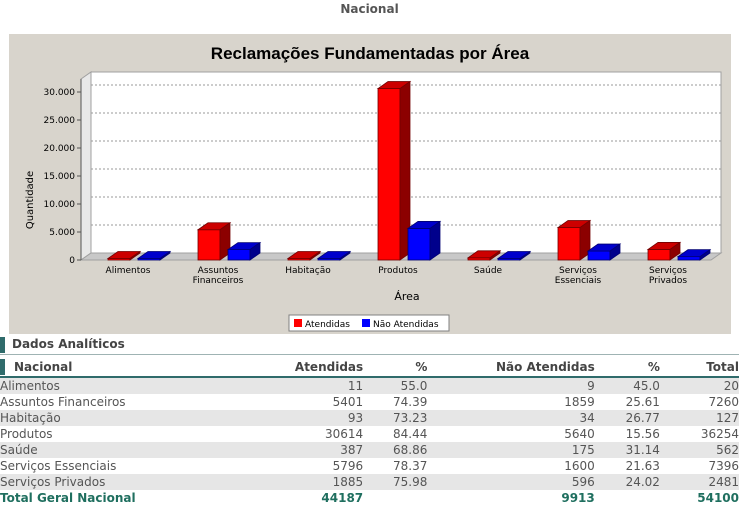 The height and width of the screenshot is (506, 739). What do you see at coordinates (668, 276) in the screenshot?
I see `x-tick-label: Serviços Privados` at bounding box center [668, 276].